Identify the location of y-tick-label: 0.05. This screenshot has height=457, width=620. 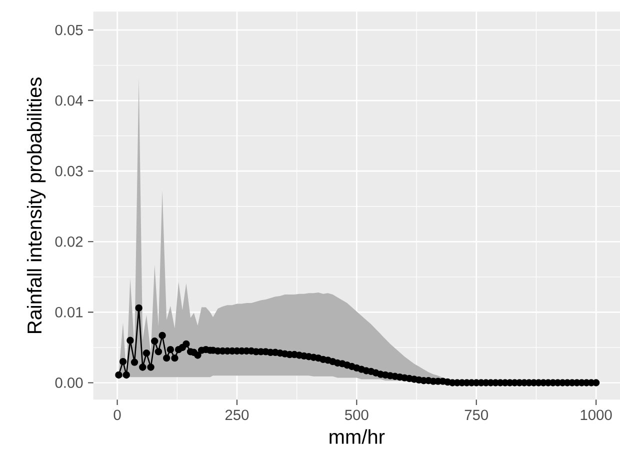
(69, 30).